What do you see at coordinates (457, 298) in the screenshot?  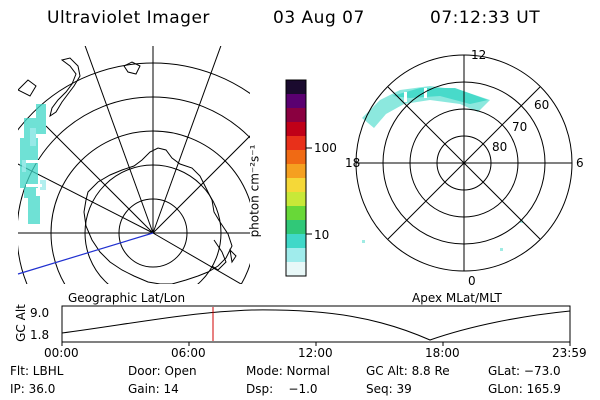 I see `right-panel-caption: Apex MLat/MLT` at bounding box center [457, 298].